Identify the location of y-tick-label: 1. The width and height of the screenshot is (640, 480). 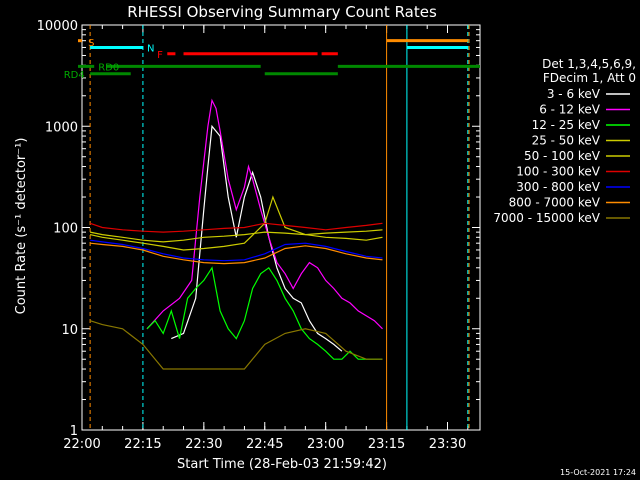
(74, 431).